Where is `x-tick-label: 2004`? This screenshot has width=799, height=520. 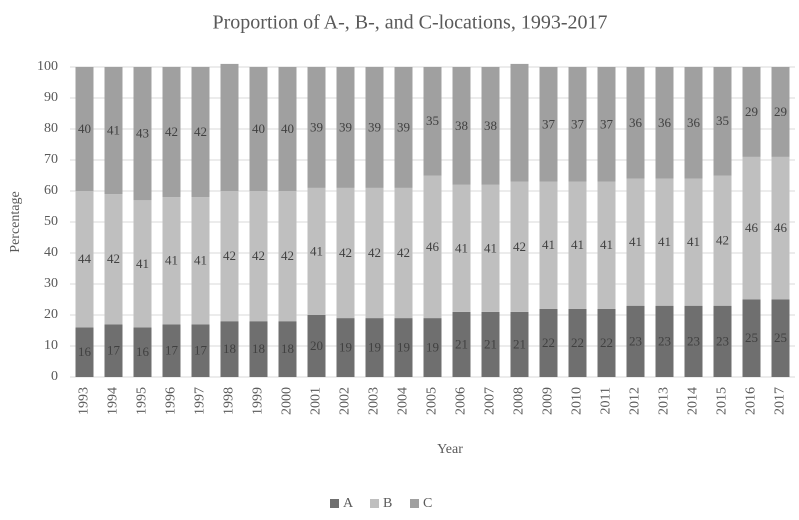
x-tick-label: 2004 is located at coordinates (403, 401).